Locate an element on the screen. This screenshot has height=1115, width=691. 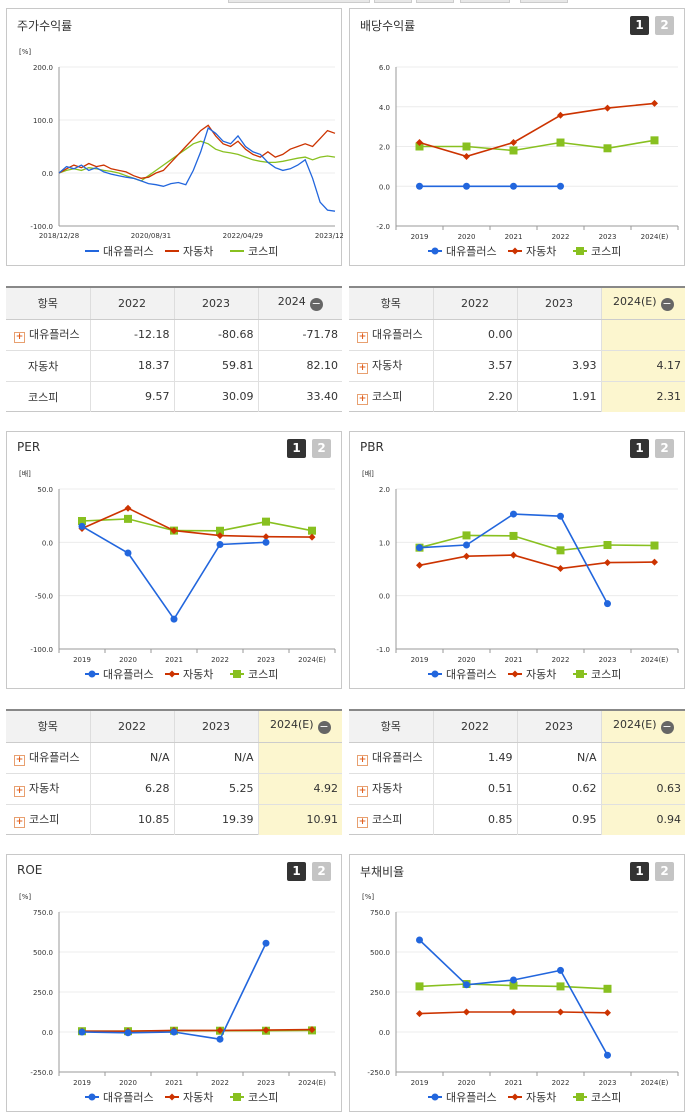
x-tick-label: 2022 is located at coordinates (561, 1083).